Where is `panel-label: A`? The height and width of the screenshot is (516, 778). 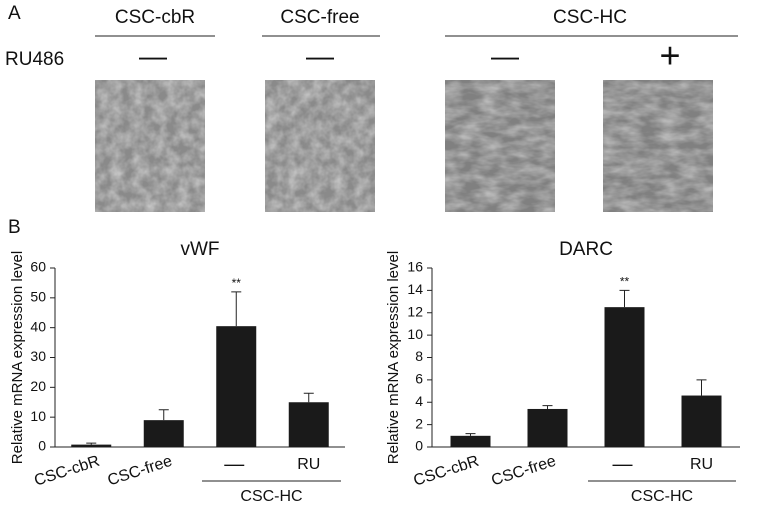
panel-label: A is located at coordinates (14, 13).